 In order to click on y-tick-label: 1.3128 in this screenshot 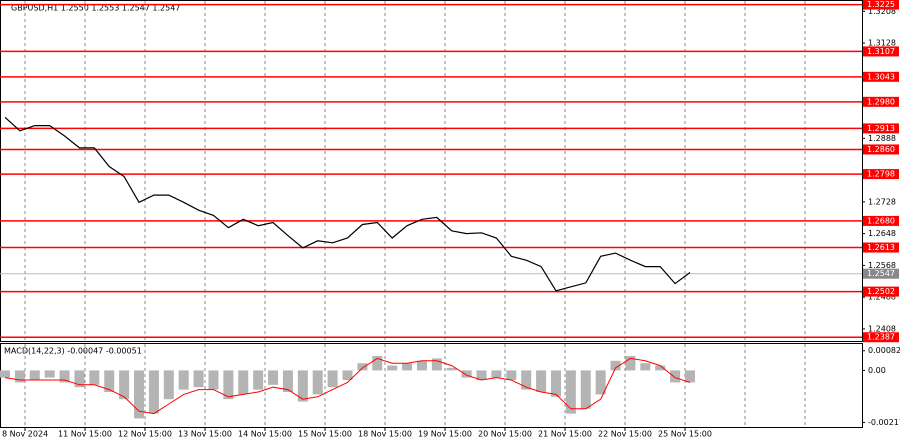, I will do `click(882, 43)`.